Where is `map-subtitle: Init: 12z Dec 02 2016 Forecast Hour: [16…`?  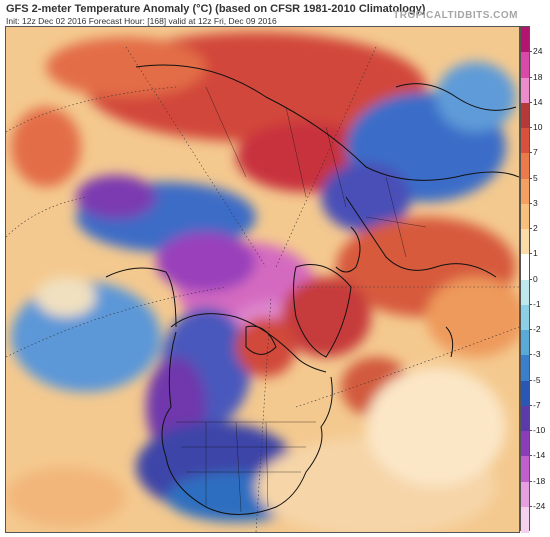
map-subtitle: Init: 12z Dec 02 2016 Forecast Hour: [16… is located at coordinates (141, 21).